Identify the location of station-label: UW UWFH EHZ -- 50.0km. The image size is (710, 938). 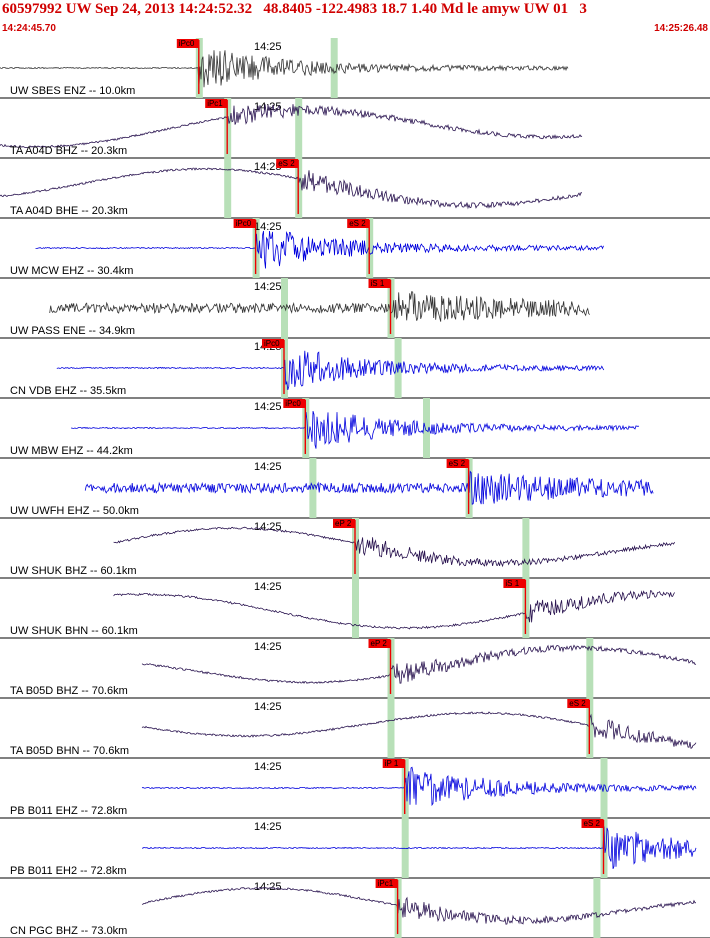
(74, 511).